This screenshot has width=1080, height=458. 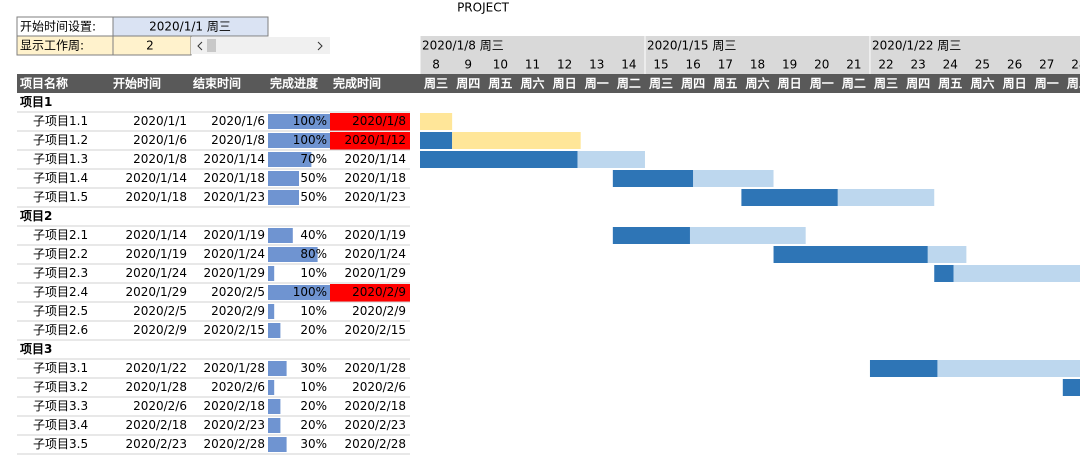 I want to click on progress-label: 30%, so click(x=313, y=444).